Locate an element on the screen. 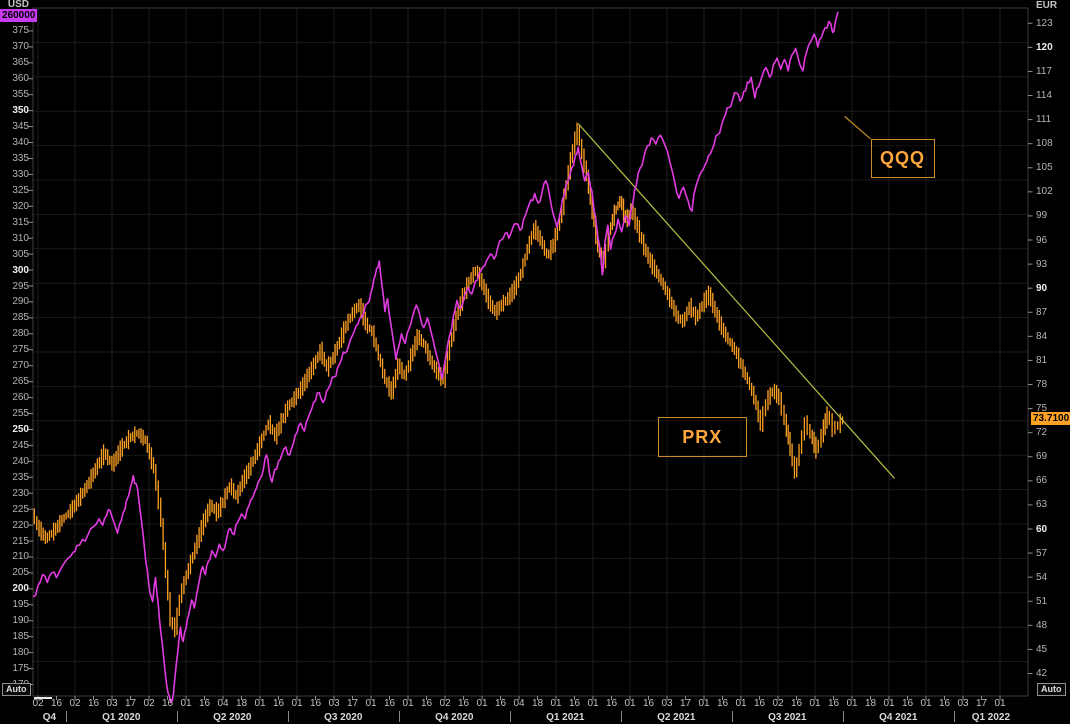 The height and width of the screenshot is (724, 1070). quarter-label: Q4 2021 is located at coordinates (898, 717).